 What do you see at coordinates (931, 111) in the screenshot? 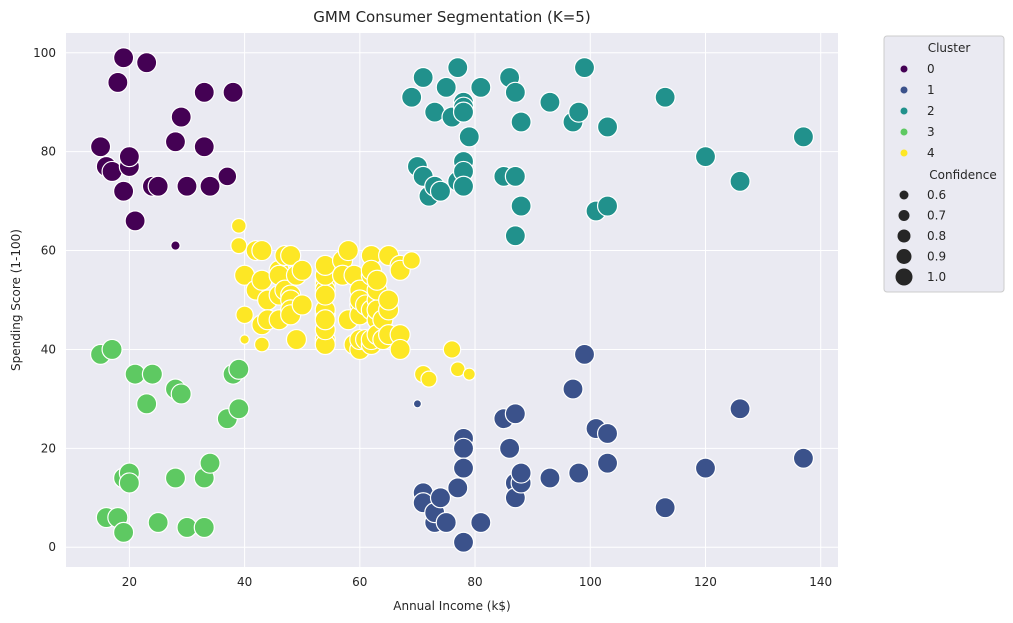
I see `legend-cluster-label: 2` at bounding box center [931, 111].